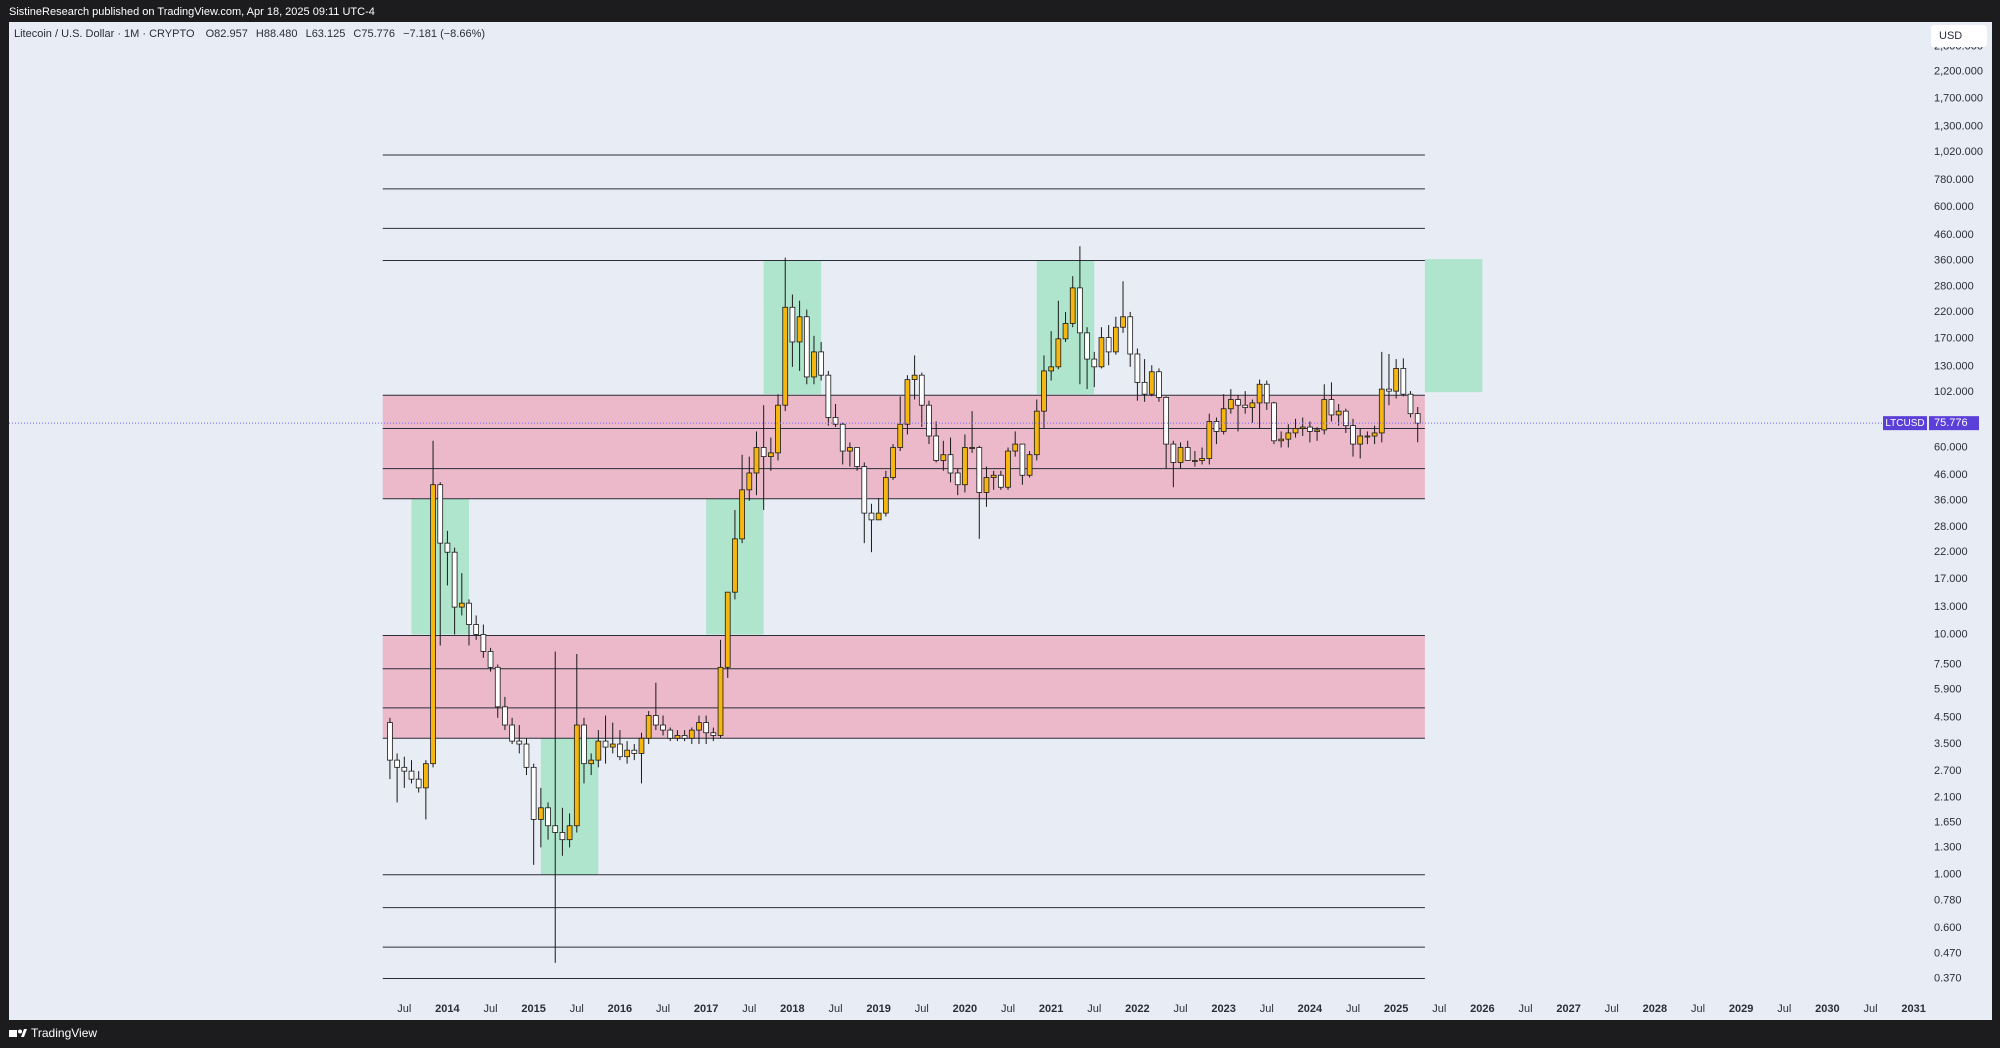  What do you see at coordinates (1948, 797) in the screenshot?
I see `y-tick-label: 2.100` at bounding box center [1948, 797].